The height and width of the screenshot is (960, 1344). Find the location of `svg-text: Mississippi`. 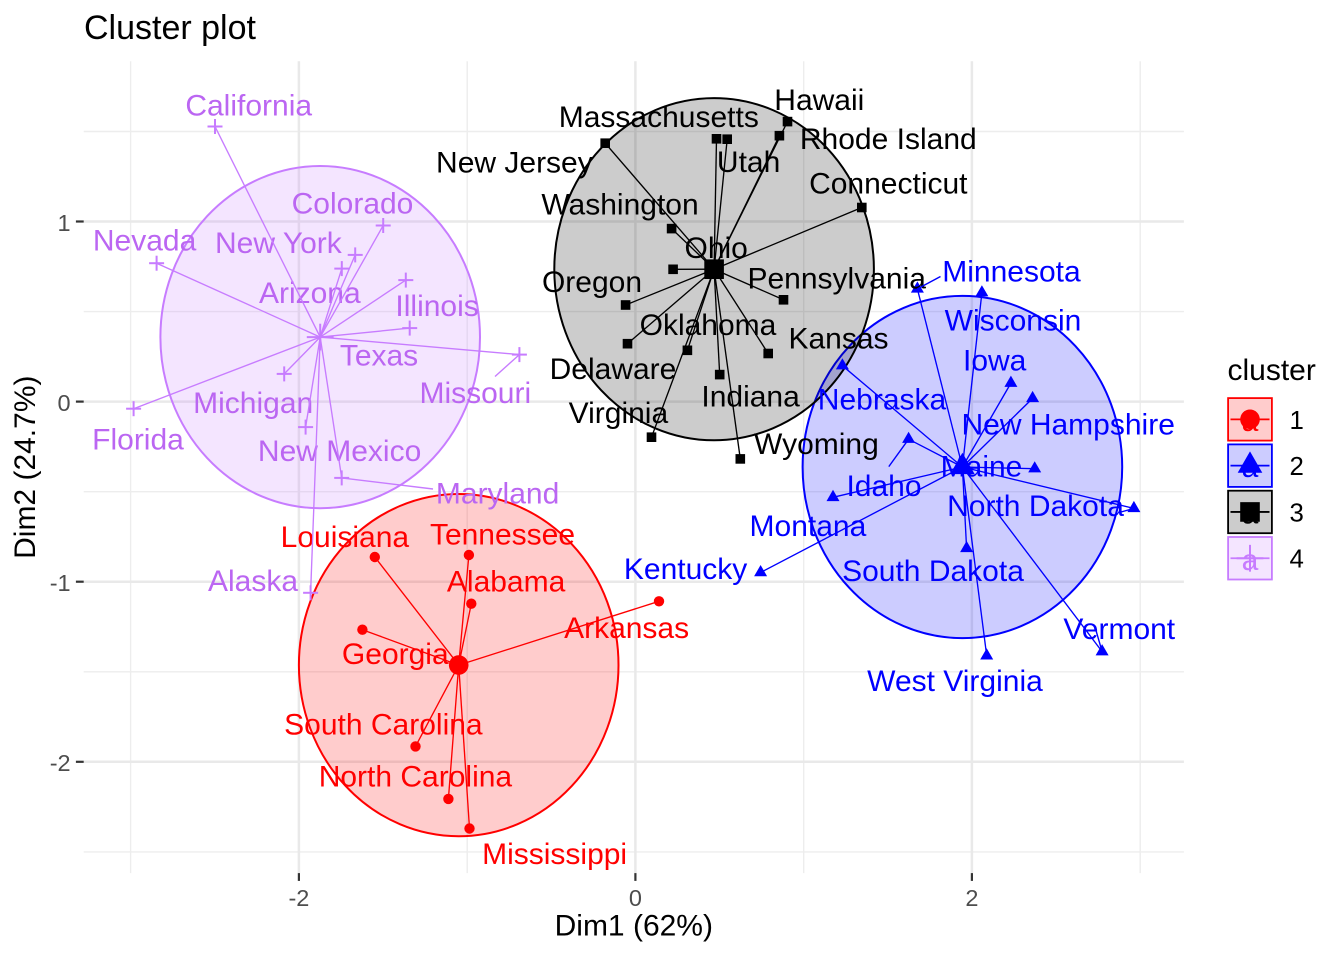

svg-text: Mississippi is located at coordinates (554, 854).